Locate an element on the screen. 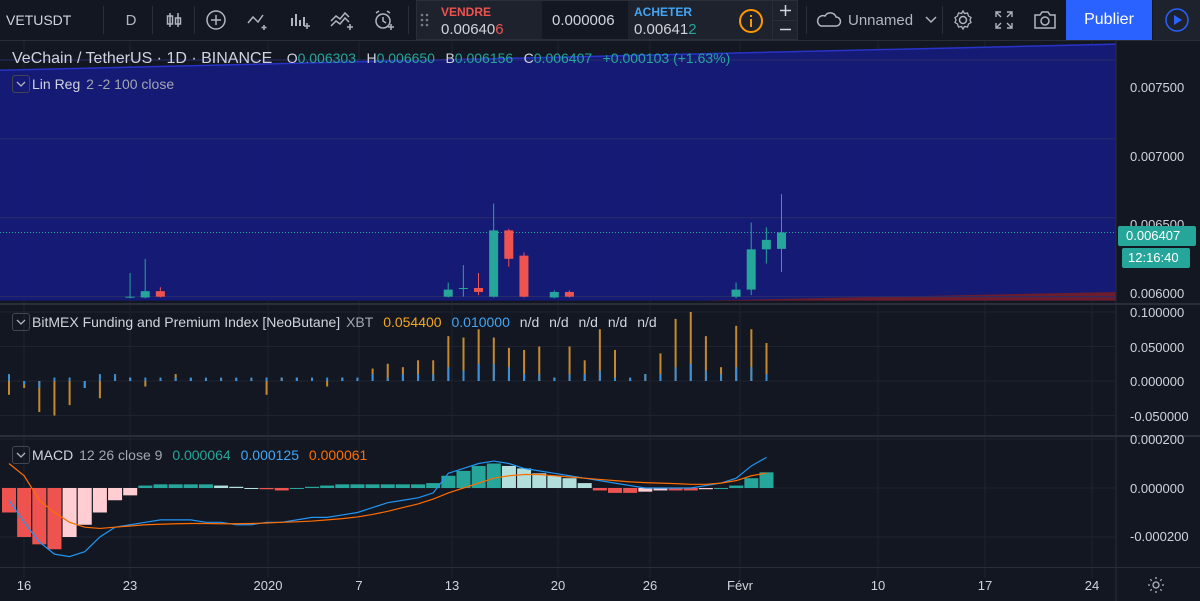 This screenshot has height=601, width=1200. camera-icon is located at coordinates (1045, 20).